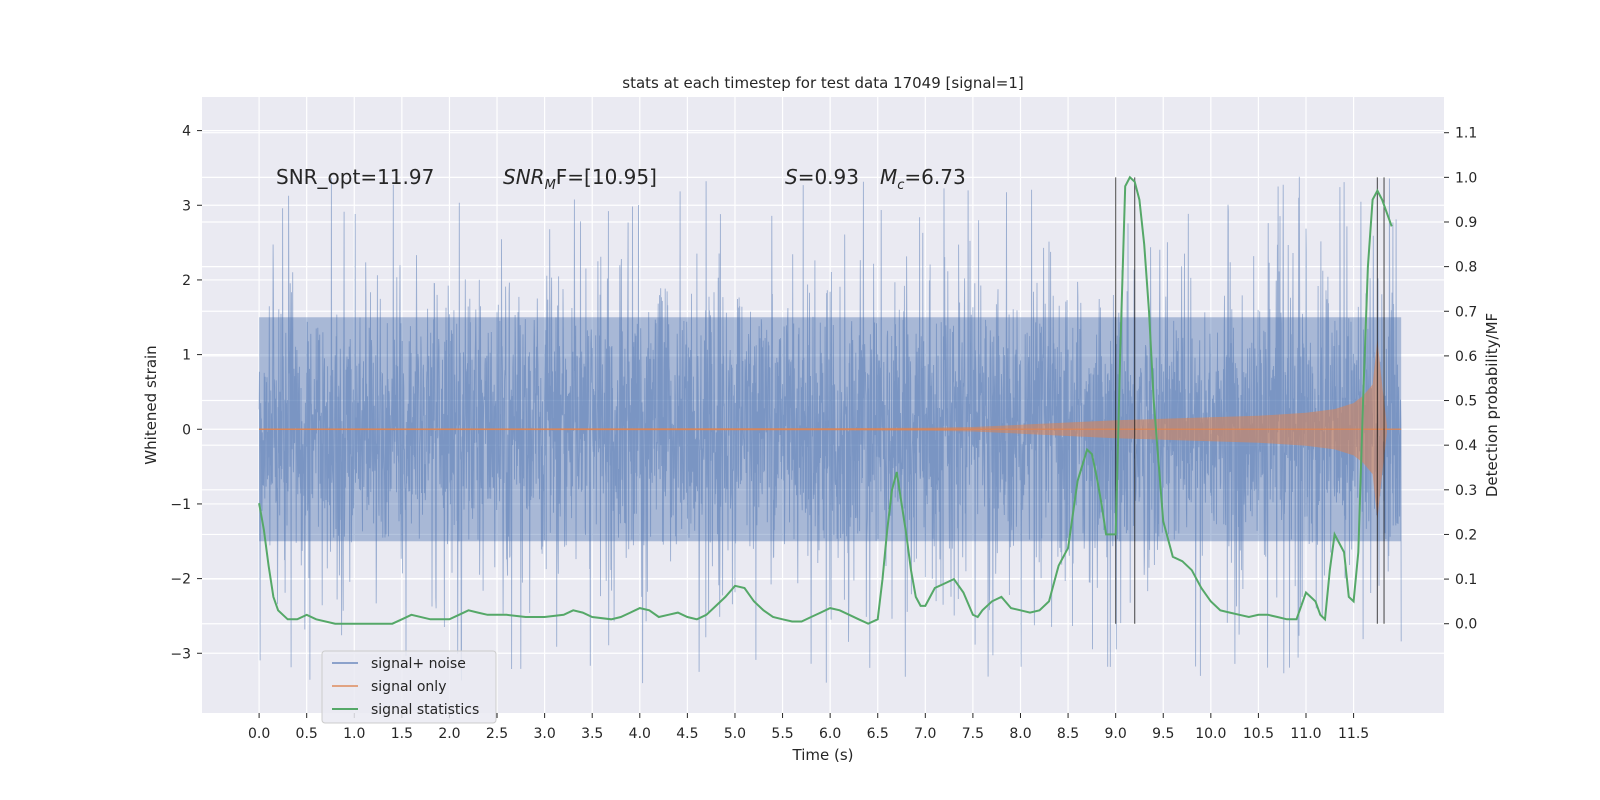 This screenshot has width=1600, height=800. What do you see at coordinates (449, 734) in the screenshot?
I see `x-tick-label: 2.0` at bounding box center [449, 734].